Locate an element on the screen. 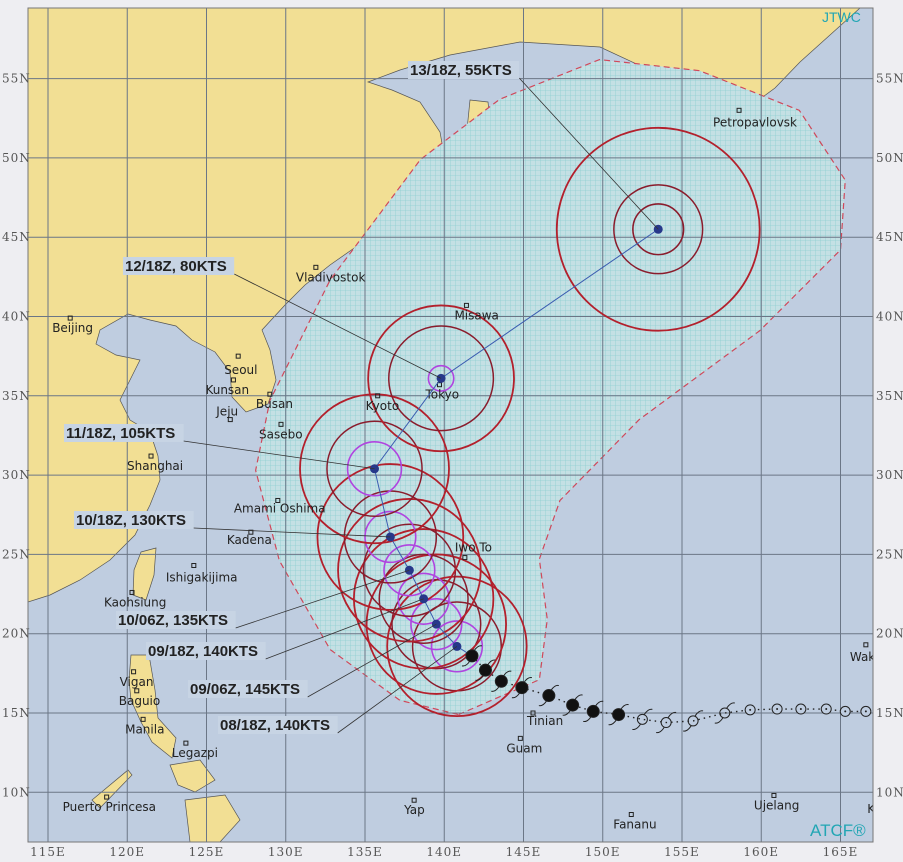  lon-tick-label: 135E is located at coordinates (365, 852).